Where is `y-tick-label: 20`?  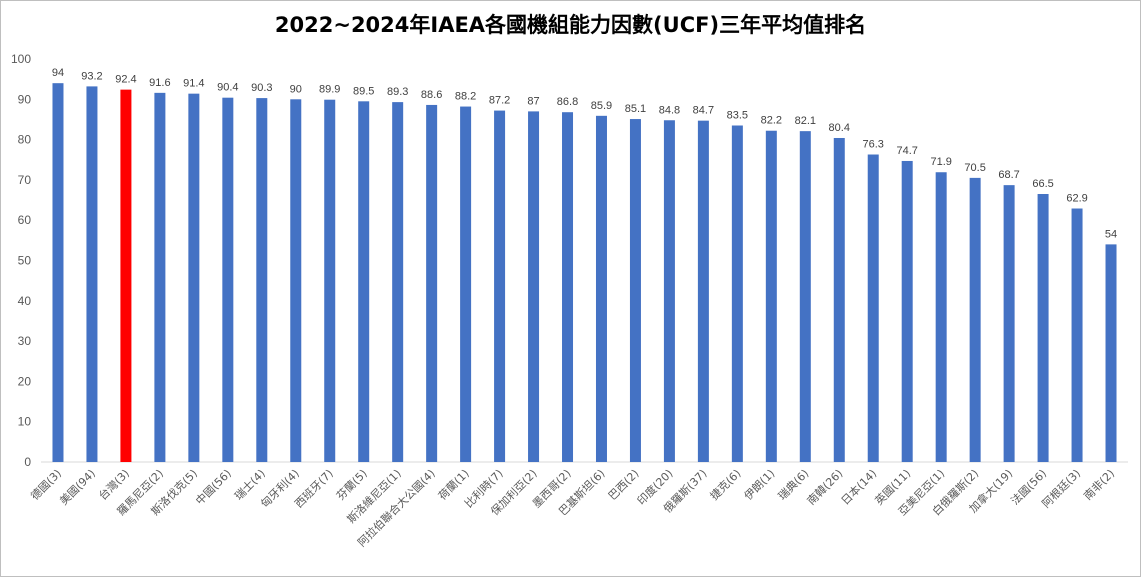 y-tick-label: 20 is located at coordinates (25, 381).